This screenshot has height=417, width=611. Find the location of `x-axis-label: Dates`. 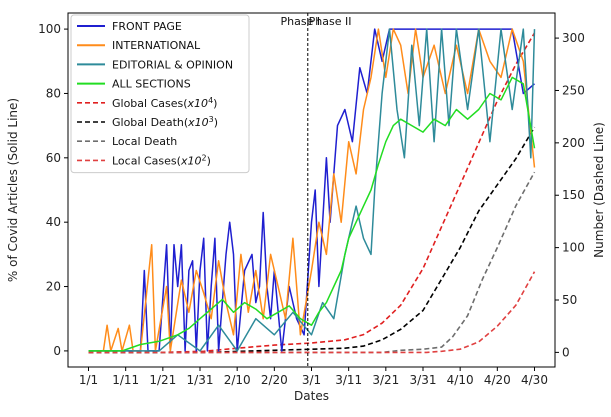

x-axis-label: Dates is located at coordinates (311, 396).